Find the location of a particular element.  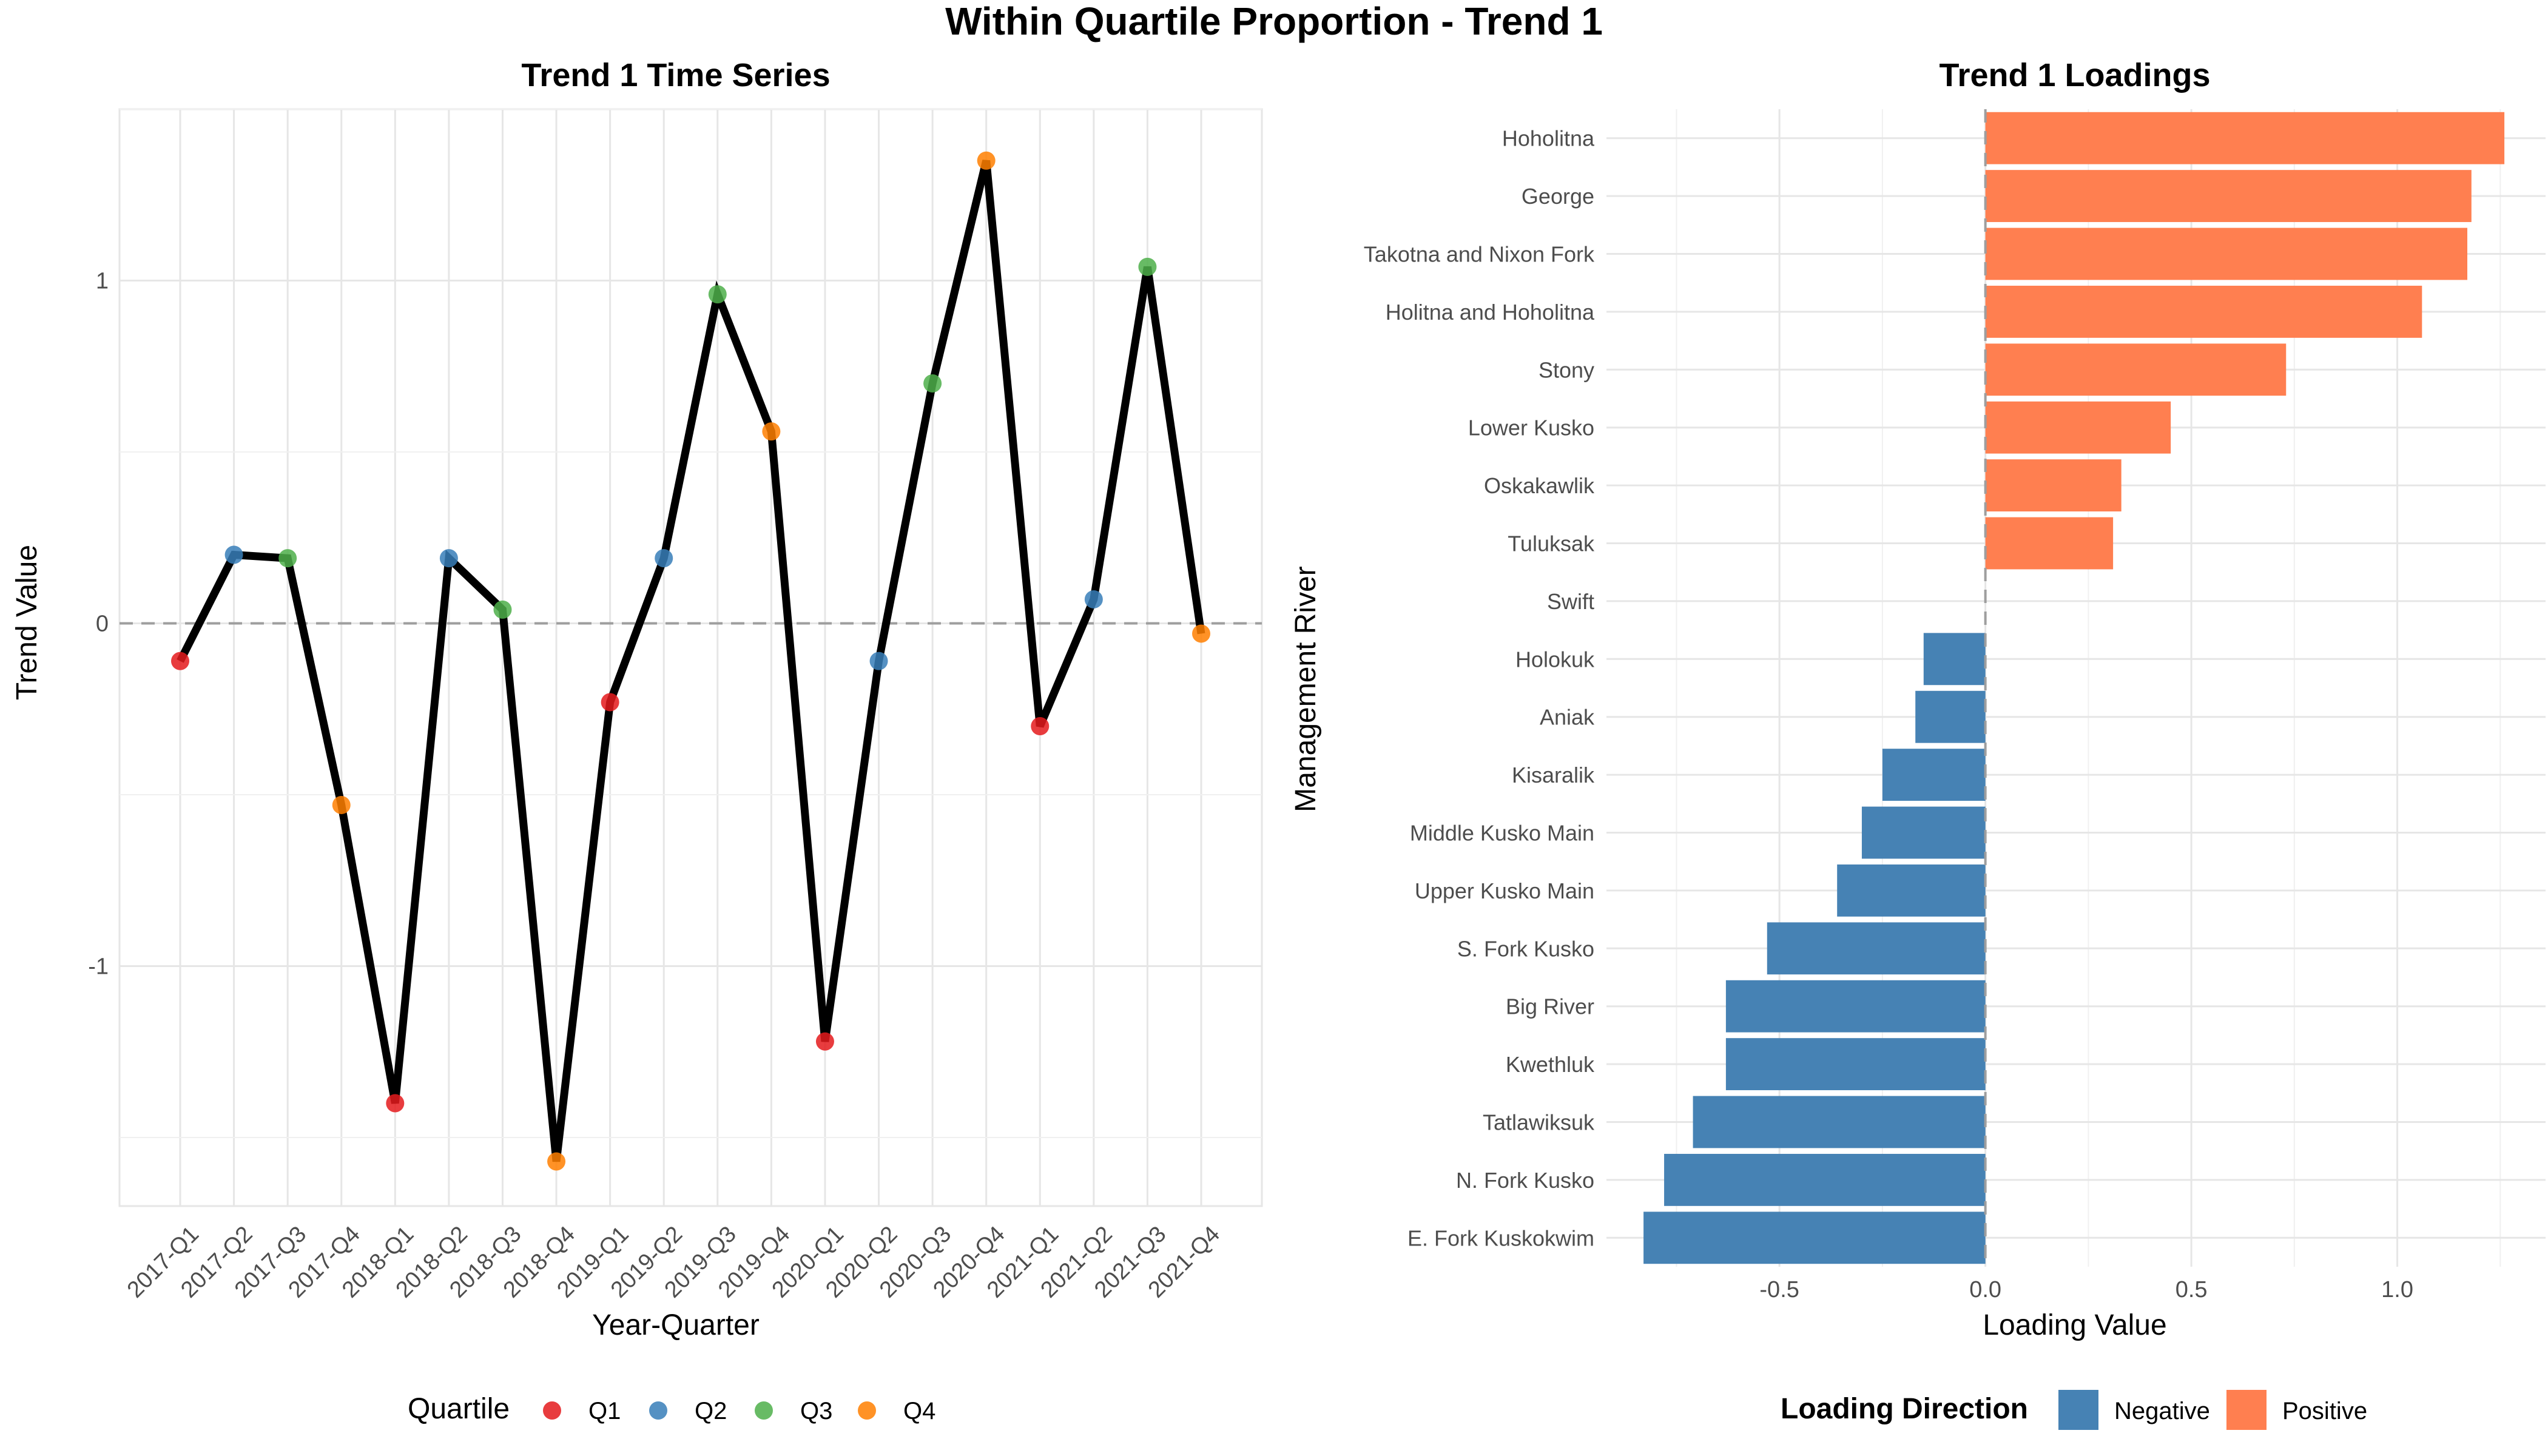

bar-stony is located at coordinates (2136, 369).